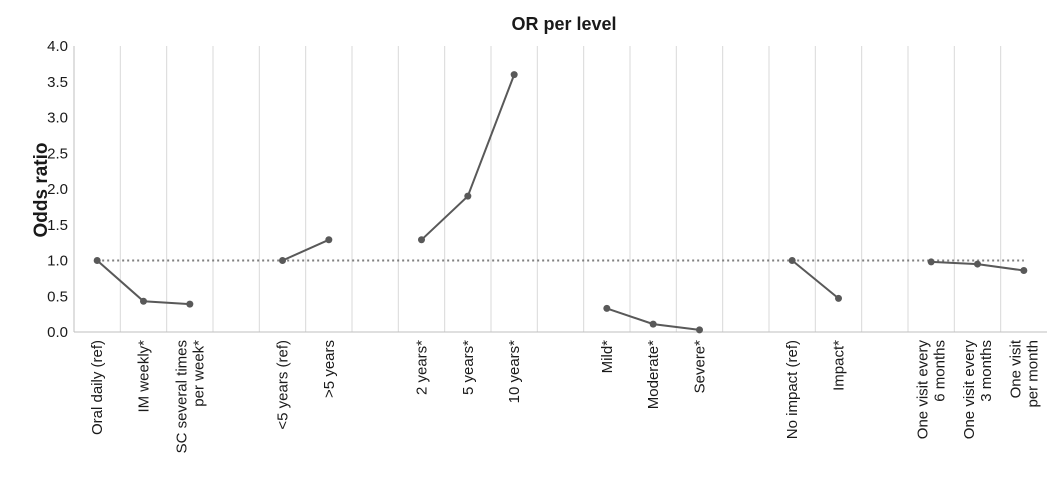 This screenshot has width=1047, height=479. I want to click on y-tick-labels: 0.0 0.5 1.0 1.5 2.0 2.5 3.0 3.5 4.0, so click(57, 189).